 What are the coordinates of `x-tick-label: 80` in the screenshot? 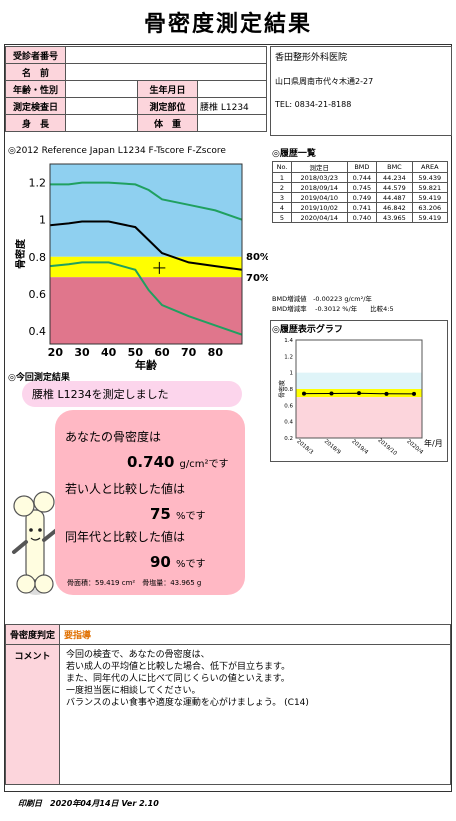 It's located at (216, 352).